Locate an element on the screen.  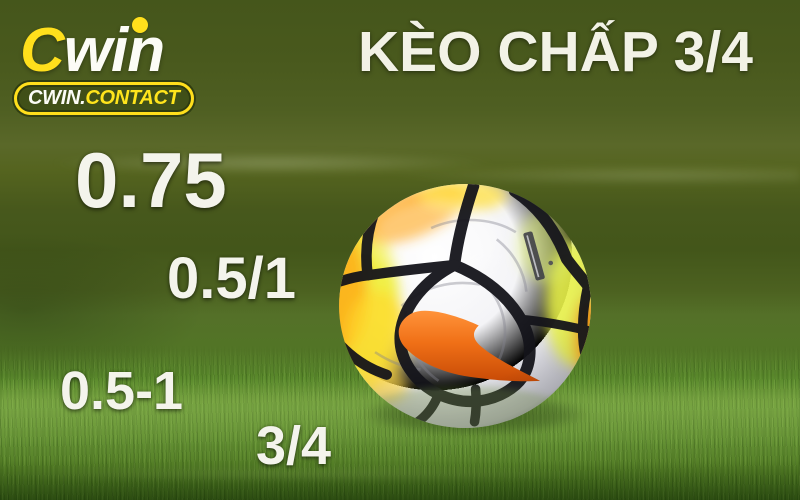
odds-label-0-5-dash-1: 0.5-1 is located at coordinates (122, 391).